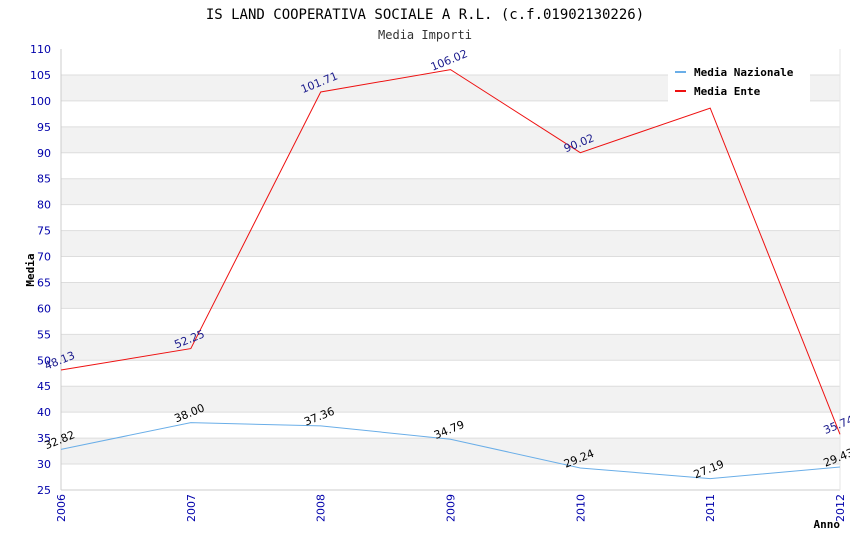 The image size is (850, 550). Describe the element at coordinates (44, 308) in the screenshot. I see `y-tick-label: 60` at that location.